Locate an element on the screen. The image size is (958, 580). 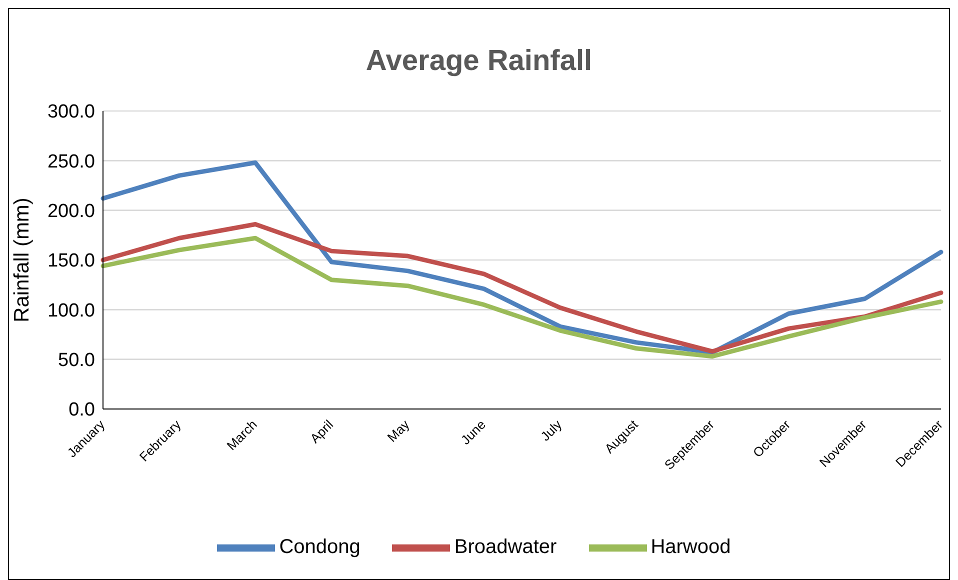
y-tick-label: 300.0 is located at coordinates (71, 112).